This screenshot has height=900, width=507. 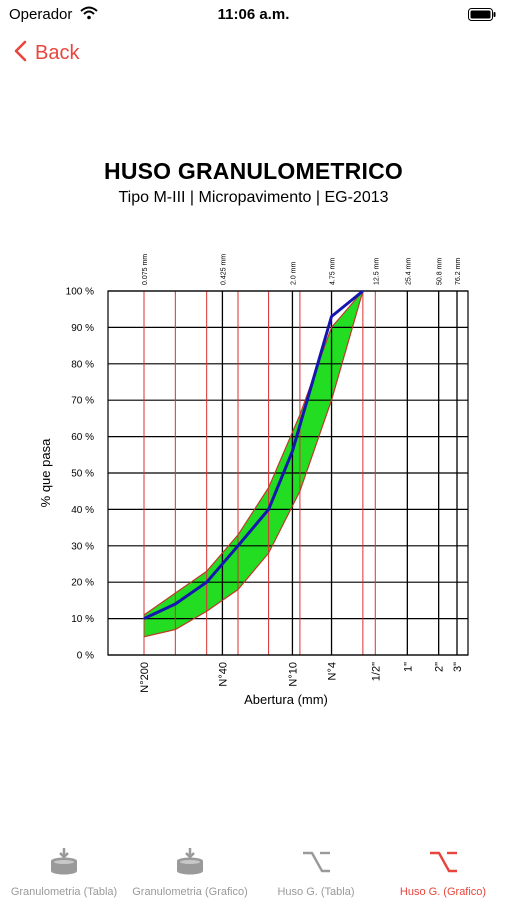 What do you see at coordinates (376, 671) in the screenshot?
I see `bottom-sieve-label: 1/2"` at bounding box center [376, 671].